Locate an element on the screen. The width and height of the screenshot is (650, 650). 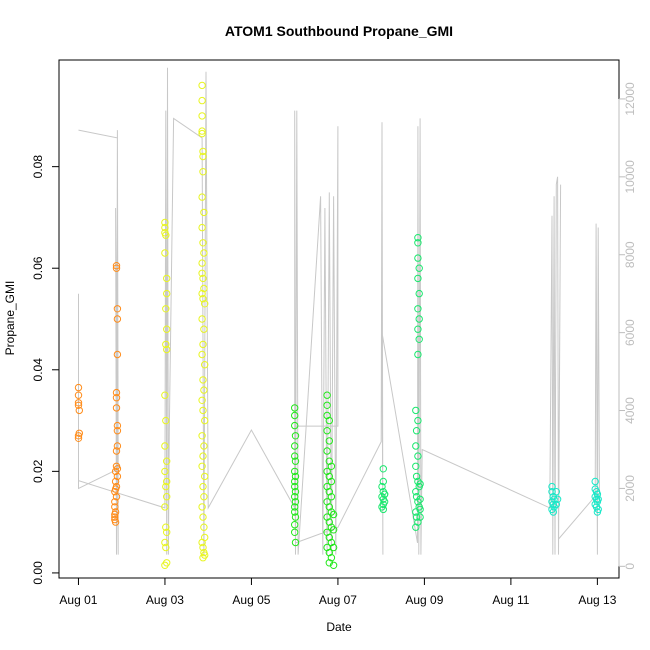
x-tick-label: Aug 13 is located at coordinates (597, 600).